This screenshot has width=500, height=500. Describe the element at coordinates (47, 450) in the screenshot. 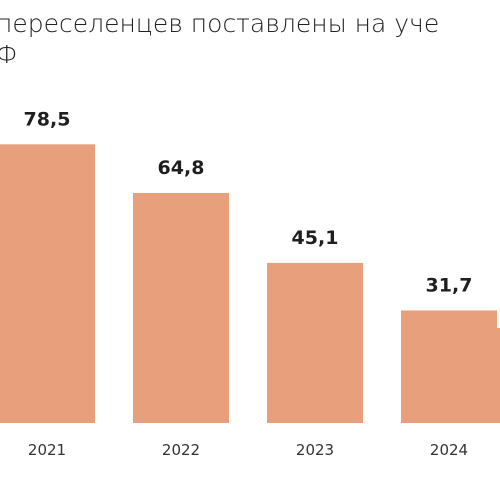

I see `x-tick-2021: 2021` at that location.